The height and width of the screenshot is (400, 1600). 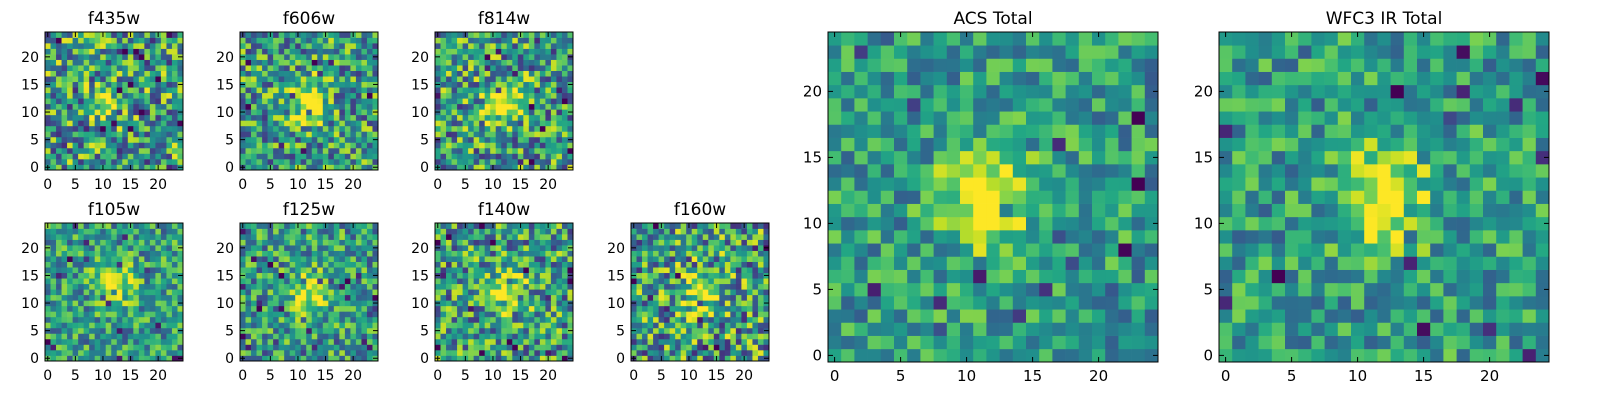 I want to click on axes-frame, so click(x=700, y=292).